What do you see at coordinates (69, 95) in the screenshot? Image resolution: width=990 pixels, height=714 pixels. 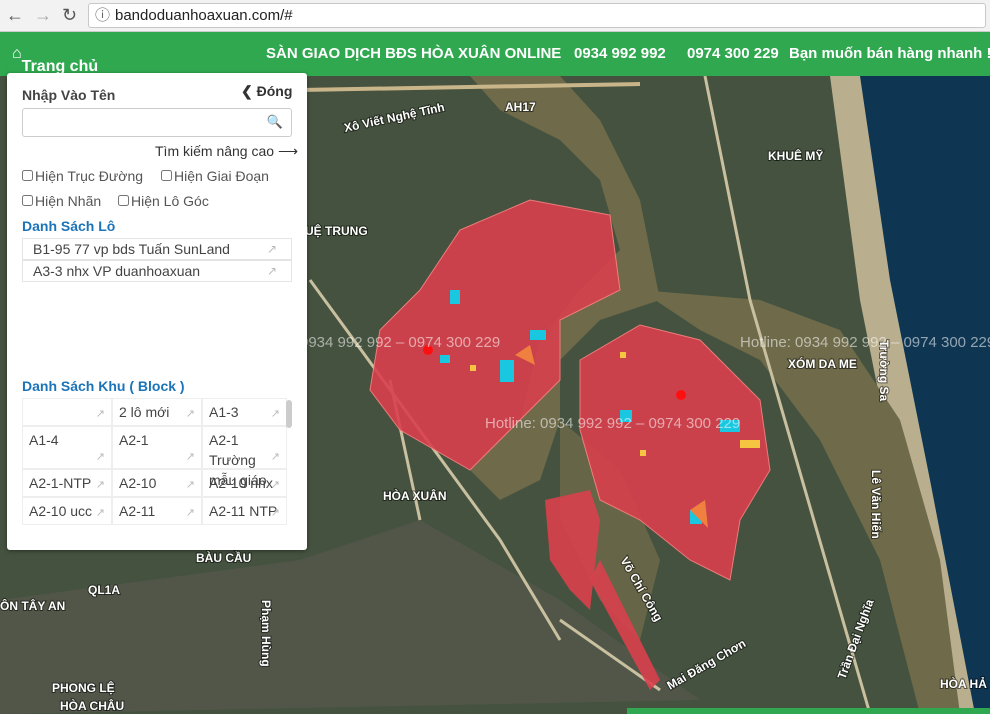 I see `search-label: Nhập Vào Tên` at bounding box center [69, 95].